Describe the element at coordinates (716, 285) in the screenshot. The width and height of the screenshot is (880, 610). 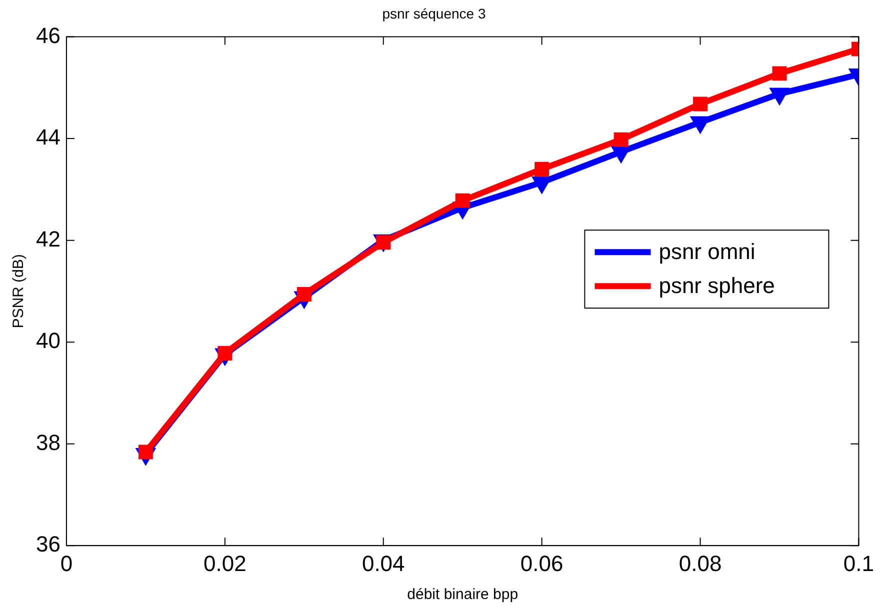
I see `legend-label: psnr sphere` at that location.